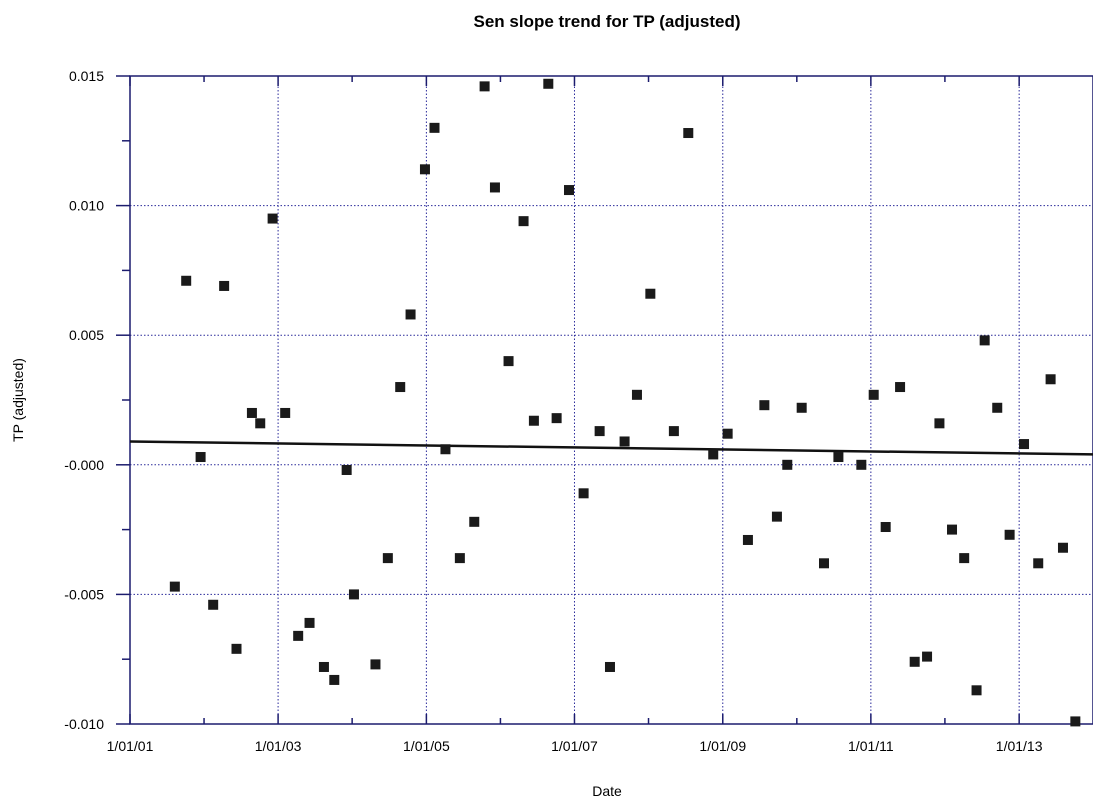 Image resolution: width=1093 pixels, height=805 pixels. I want to click on y-tick-label: -0.005, so click(84, 594).